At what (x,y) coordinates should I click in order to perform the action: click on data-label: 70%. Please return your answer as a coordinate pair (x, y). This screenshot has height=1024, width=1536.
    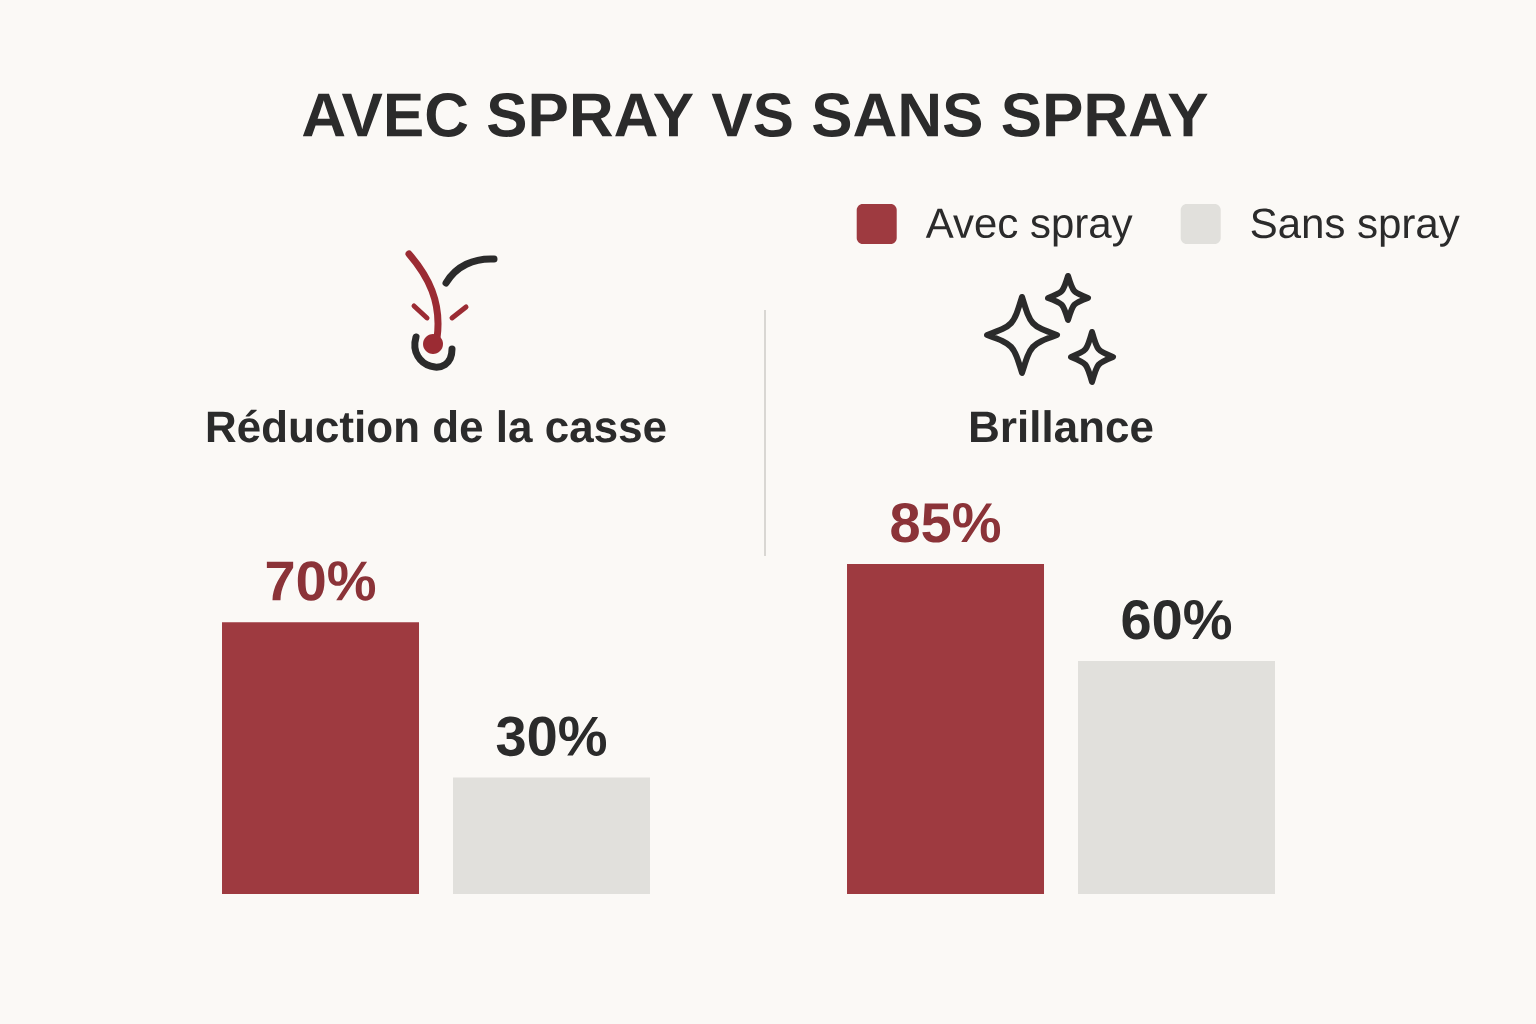
    Looking at the image, I should click on (321, 581).